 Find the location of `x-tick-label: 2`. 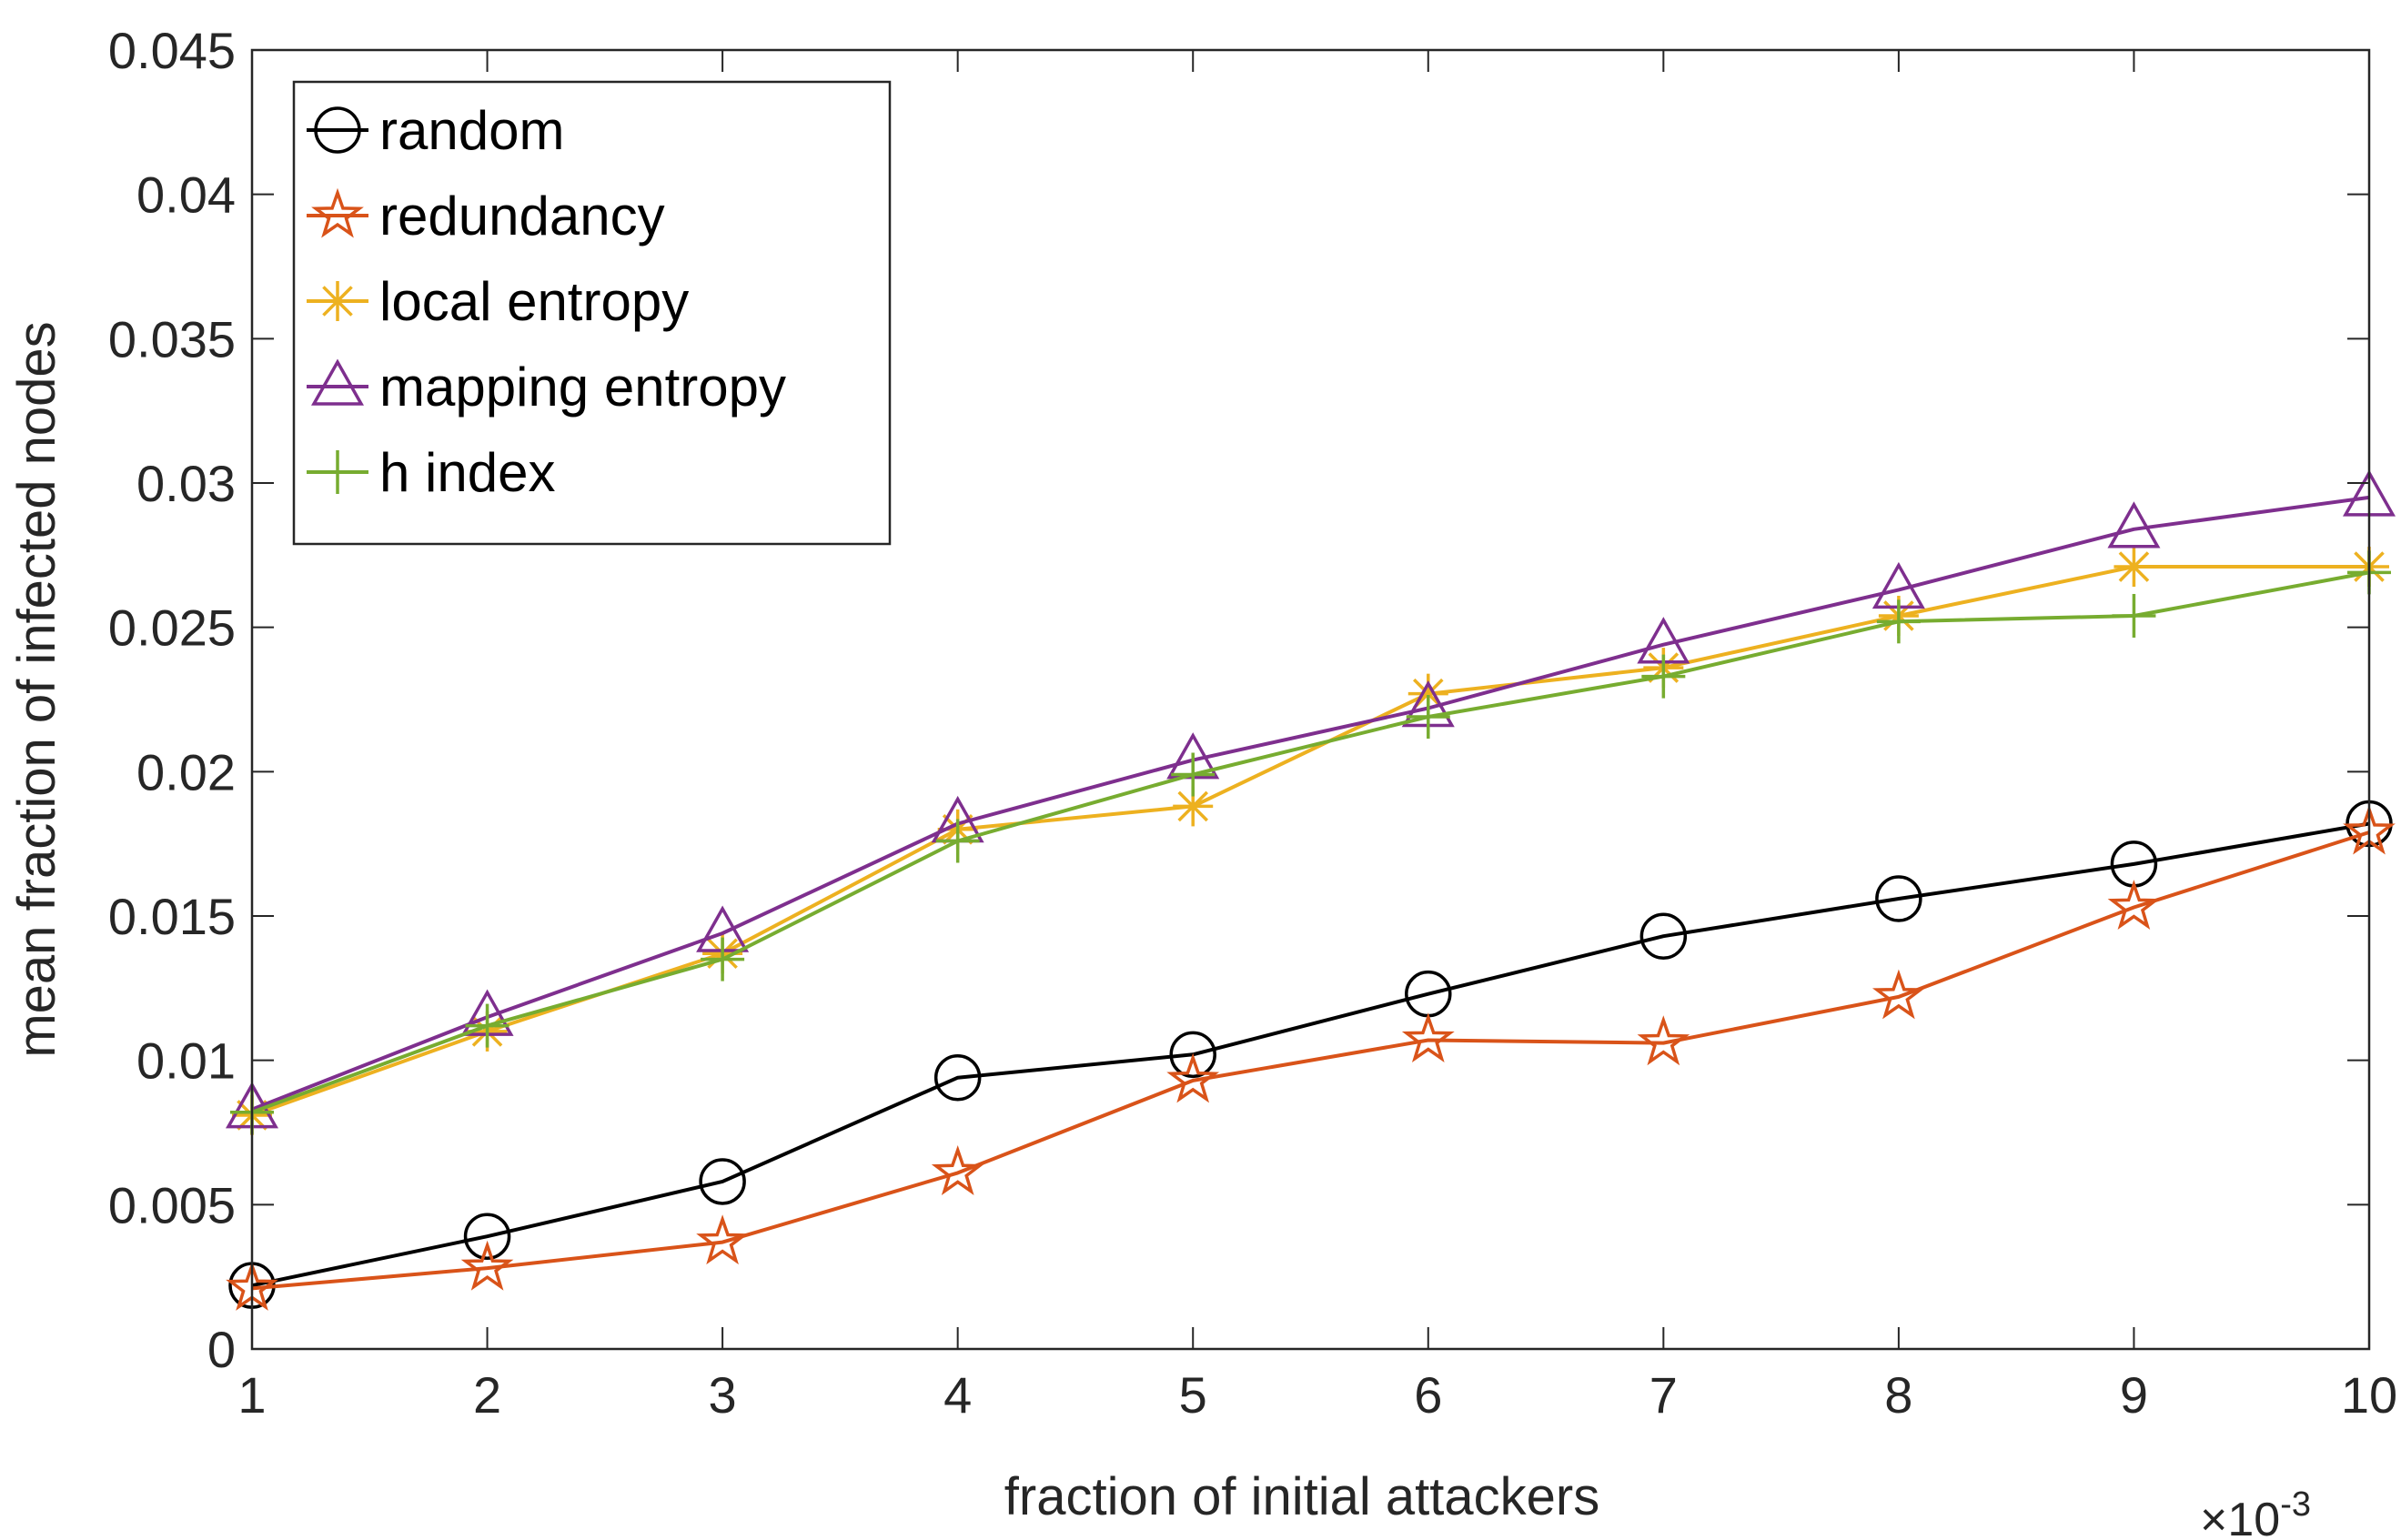

x-tick-label: 2 is located at coordinates (487, 1395).